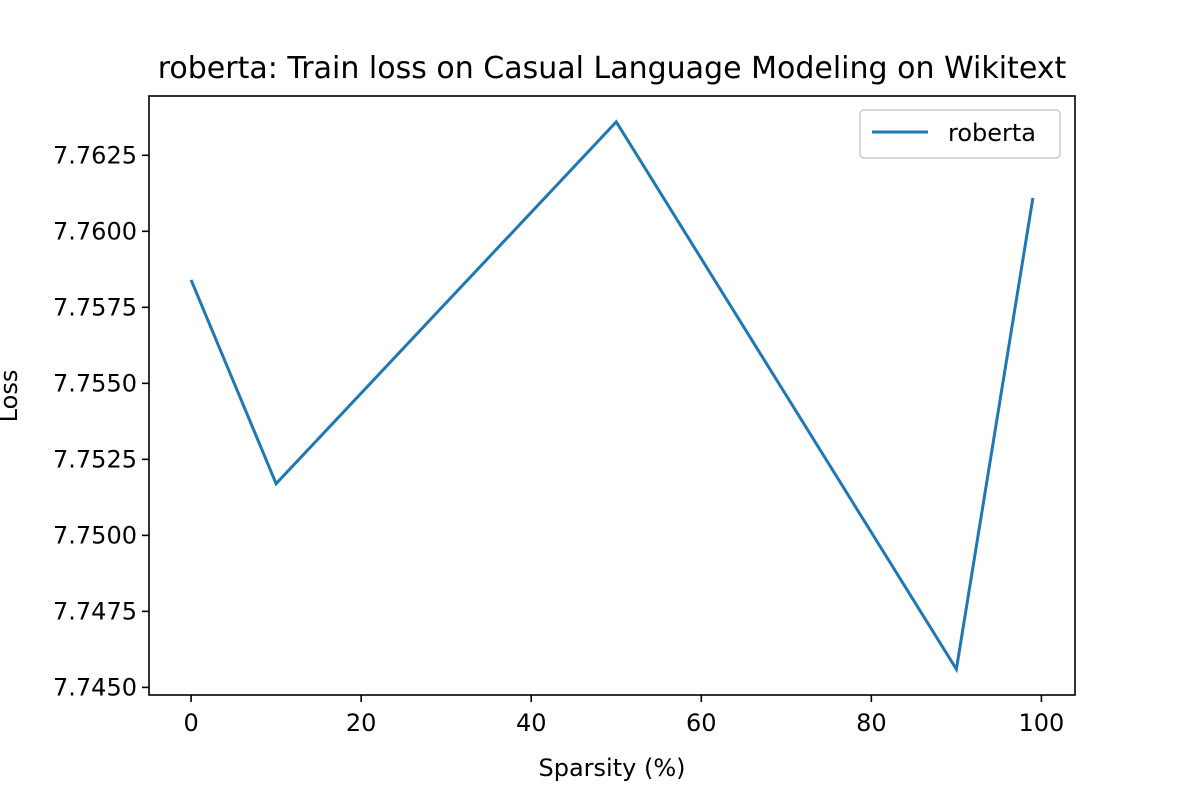 The height and width of the screenshot is (796, 1194). I want to click on y-axis-label: Loss, so click(11, 396).